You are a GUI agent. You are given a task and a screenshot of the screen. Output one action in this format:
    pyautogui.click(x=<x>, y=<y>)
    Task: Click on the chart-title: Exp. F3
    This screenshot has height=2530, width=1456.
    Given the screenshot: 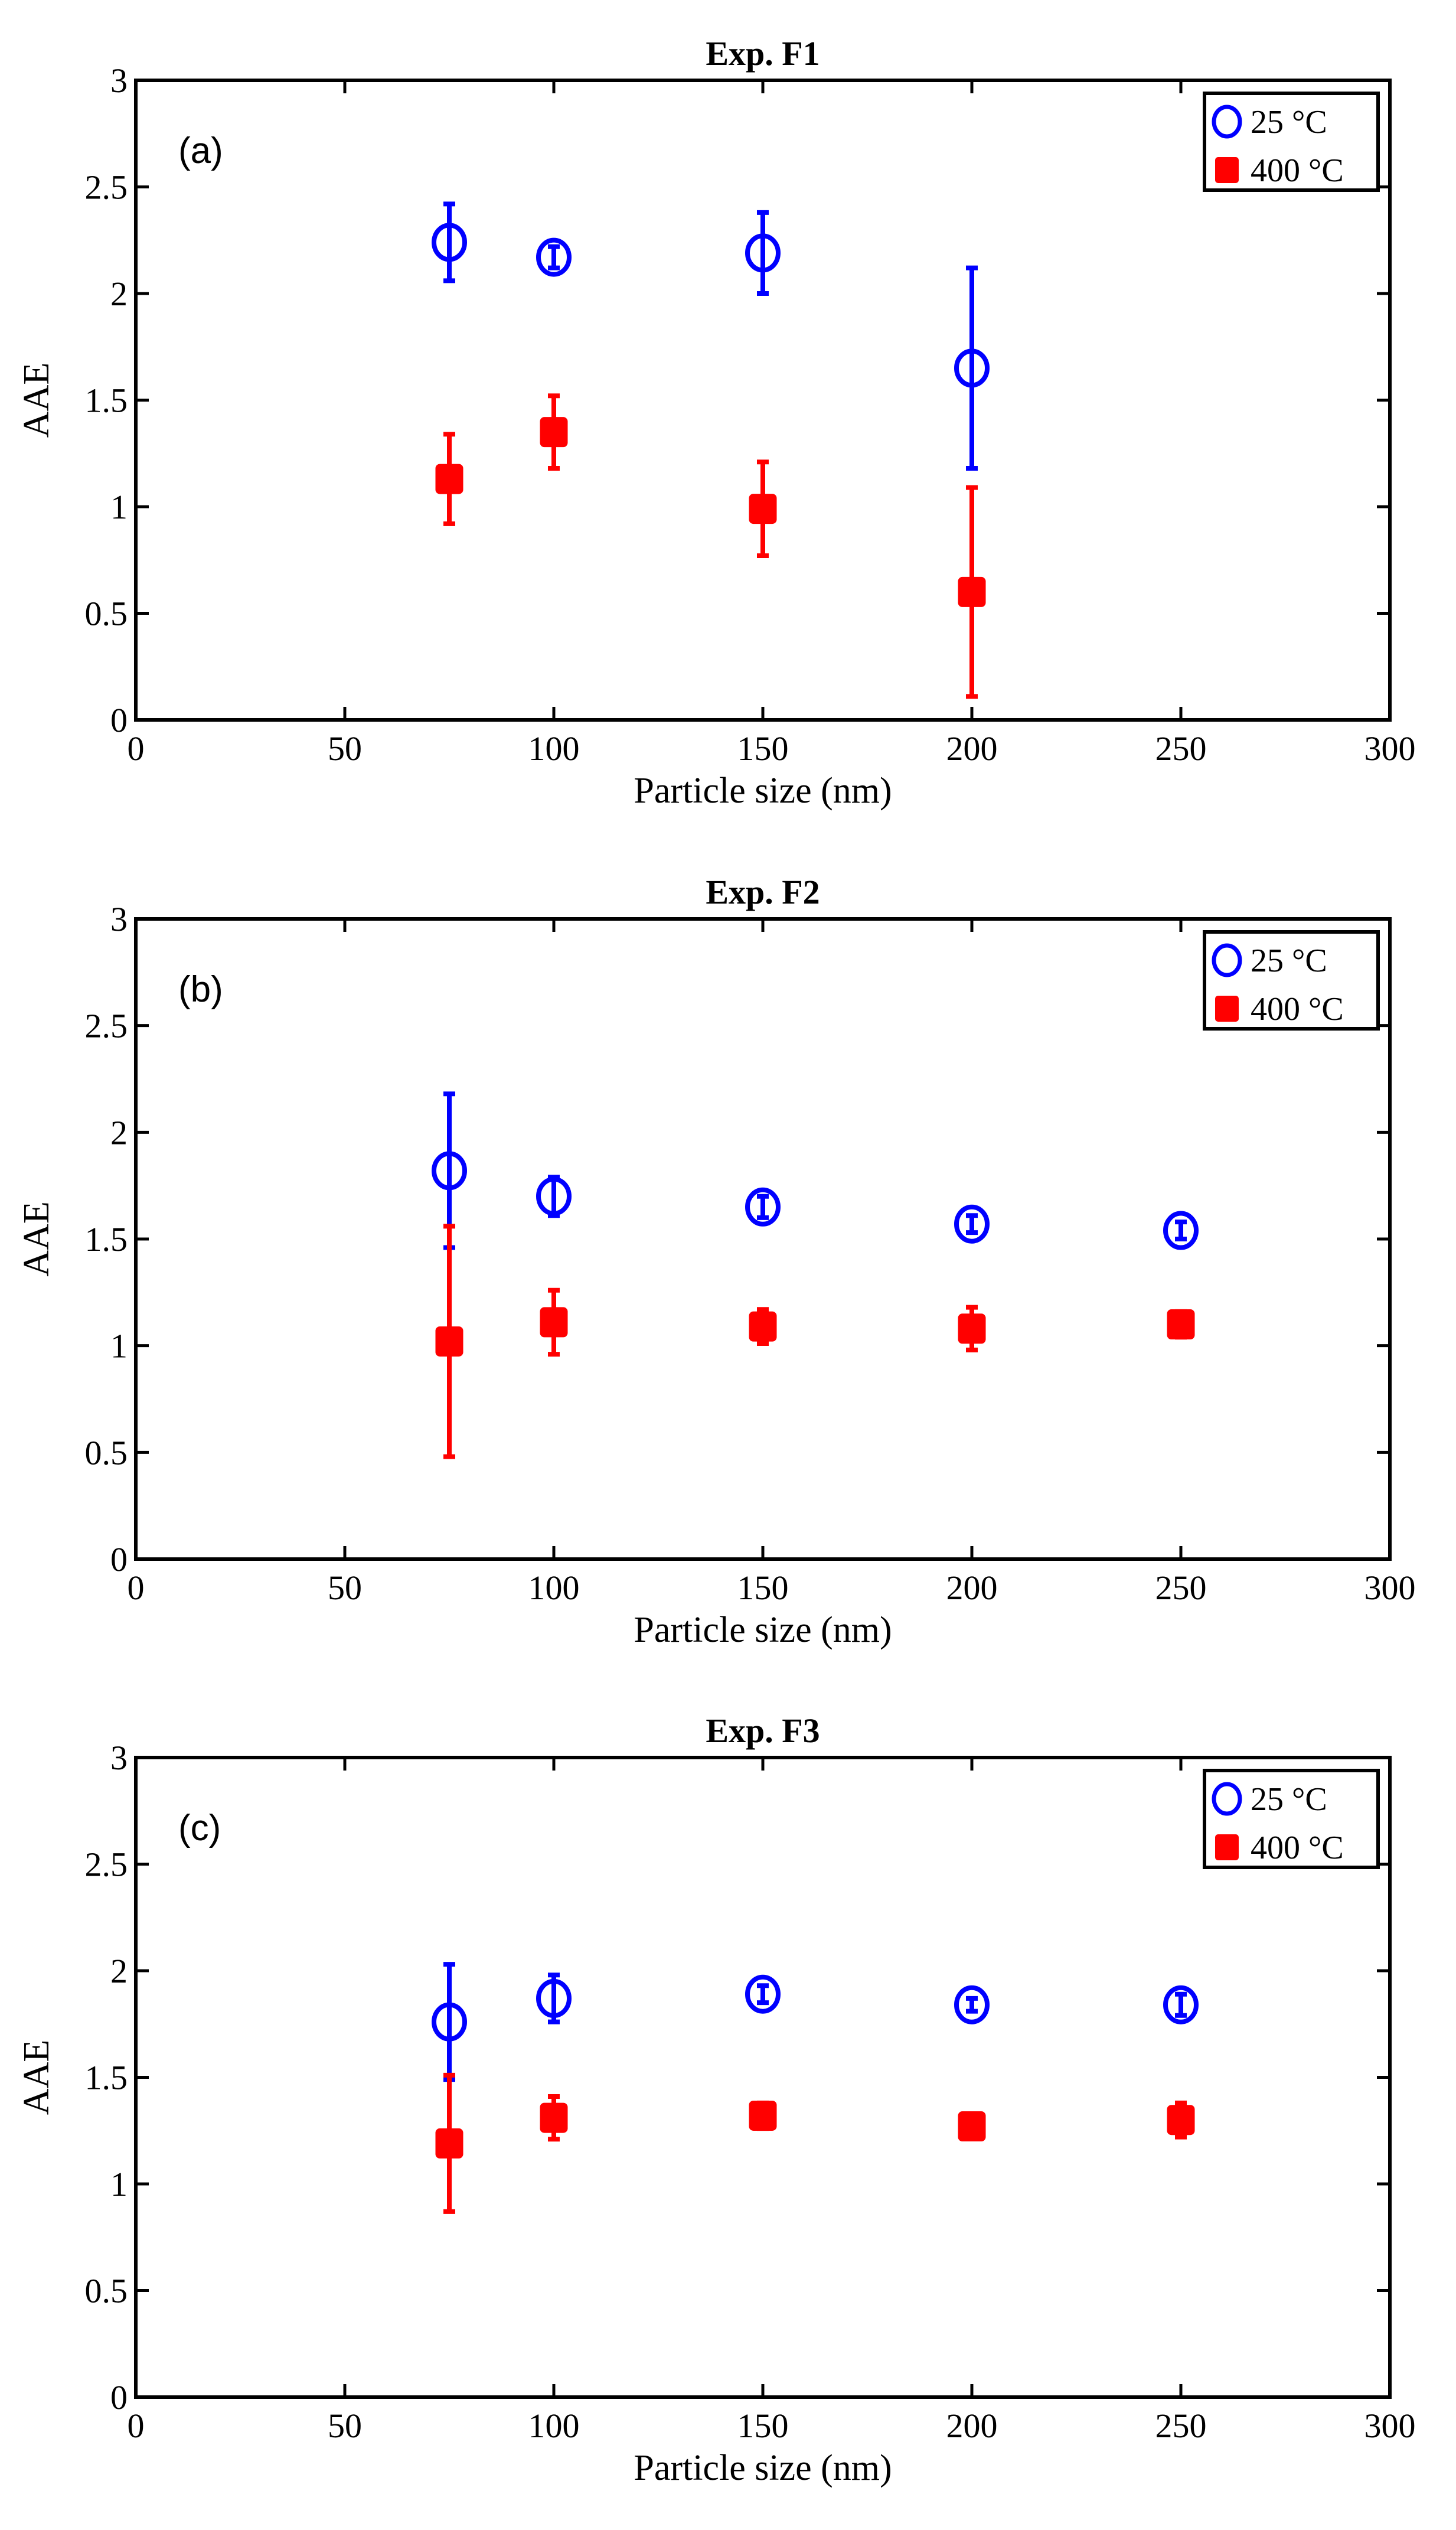 What is the action you would take?
    pyautogui.click(x=763, y=1730)
    